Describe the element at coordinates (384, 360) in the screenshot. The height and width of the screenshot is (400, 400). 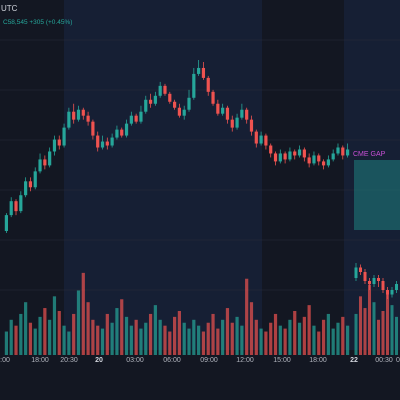
I see `time-axis-label: 00:30` at that location.